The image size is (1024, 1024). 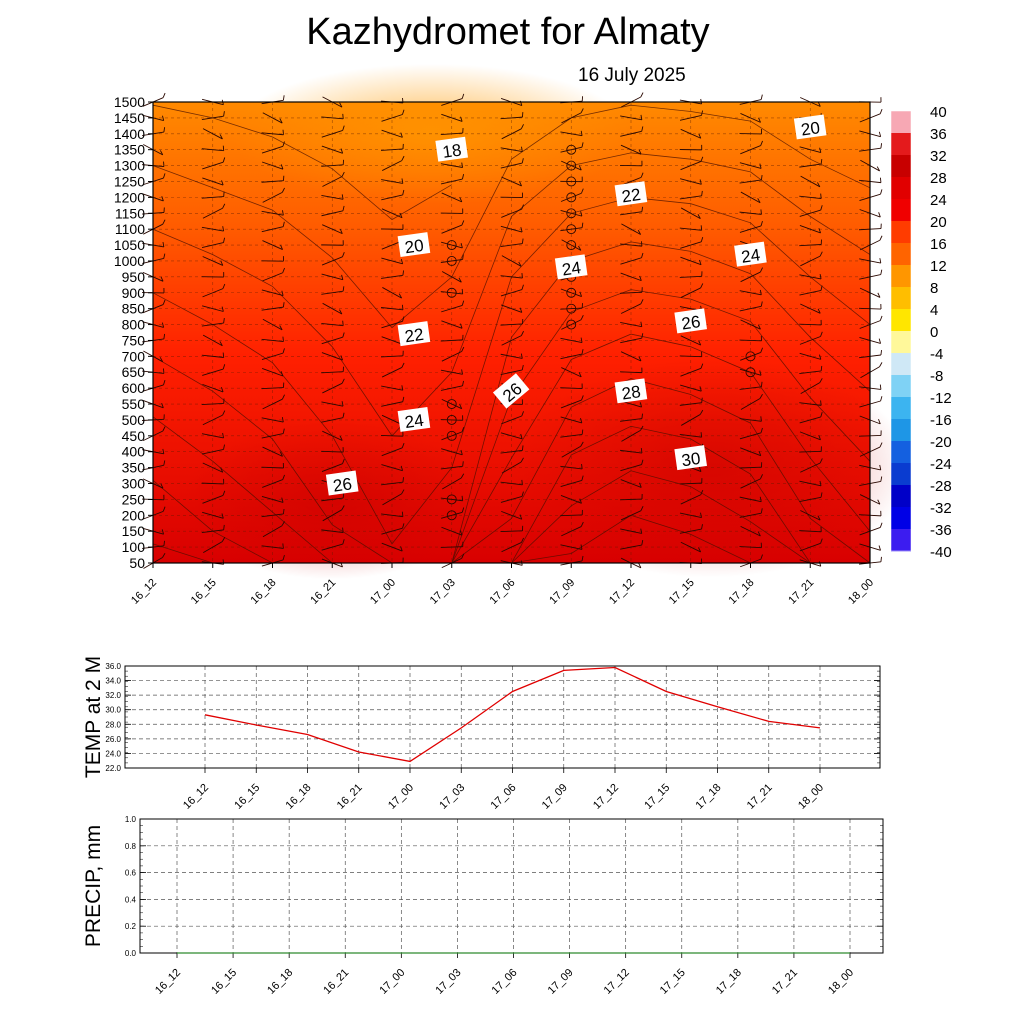 I want to click on y-tick-label: 1150, so click(x=130, y=213).